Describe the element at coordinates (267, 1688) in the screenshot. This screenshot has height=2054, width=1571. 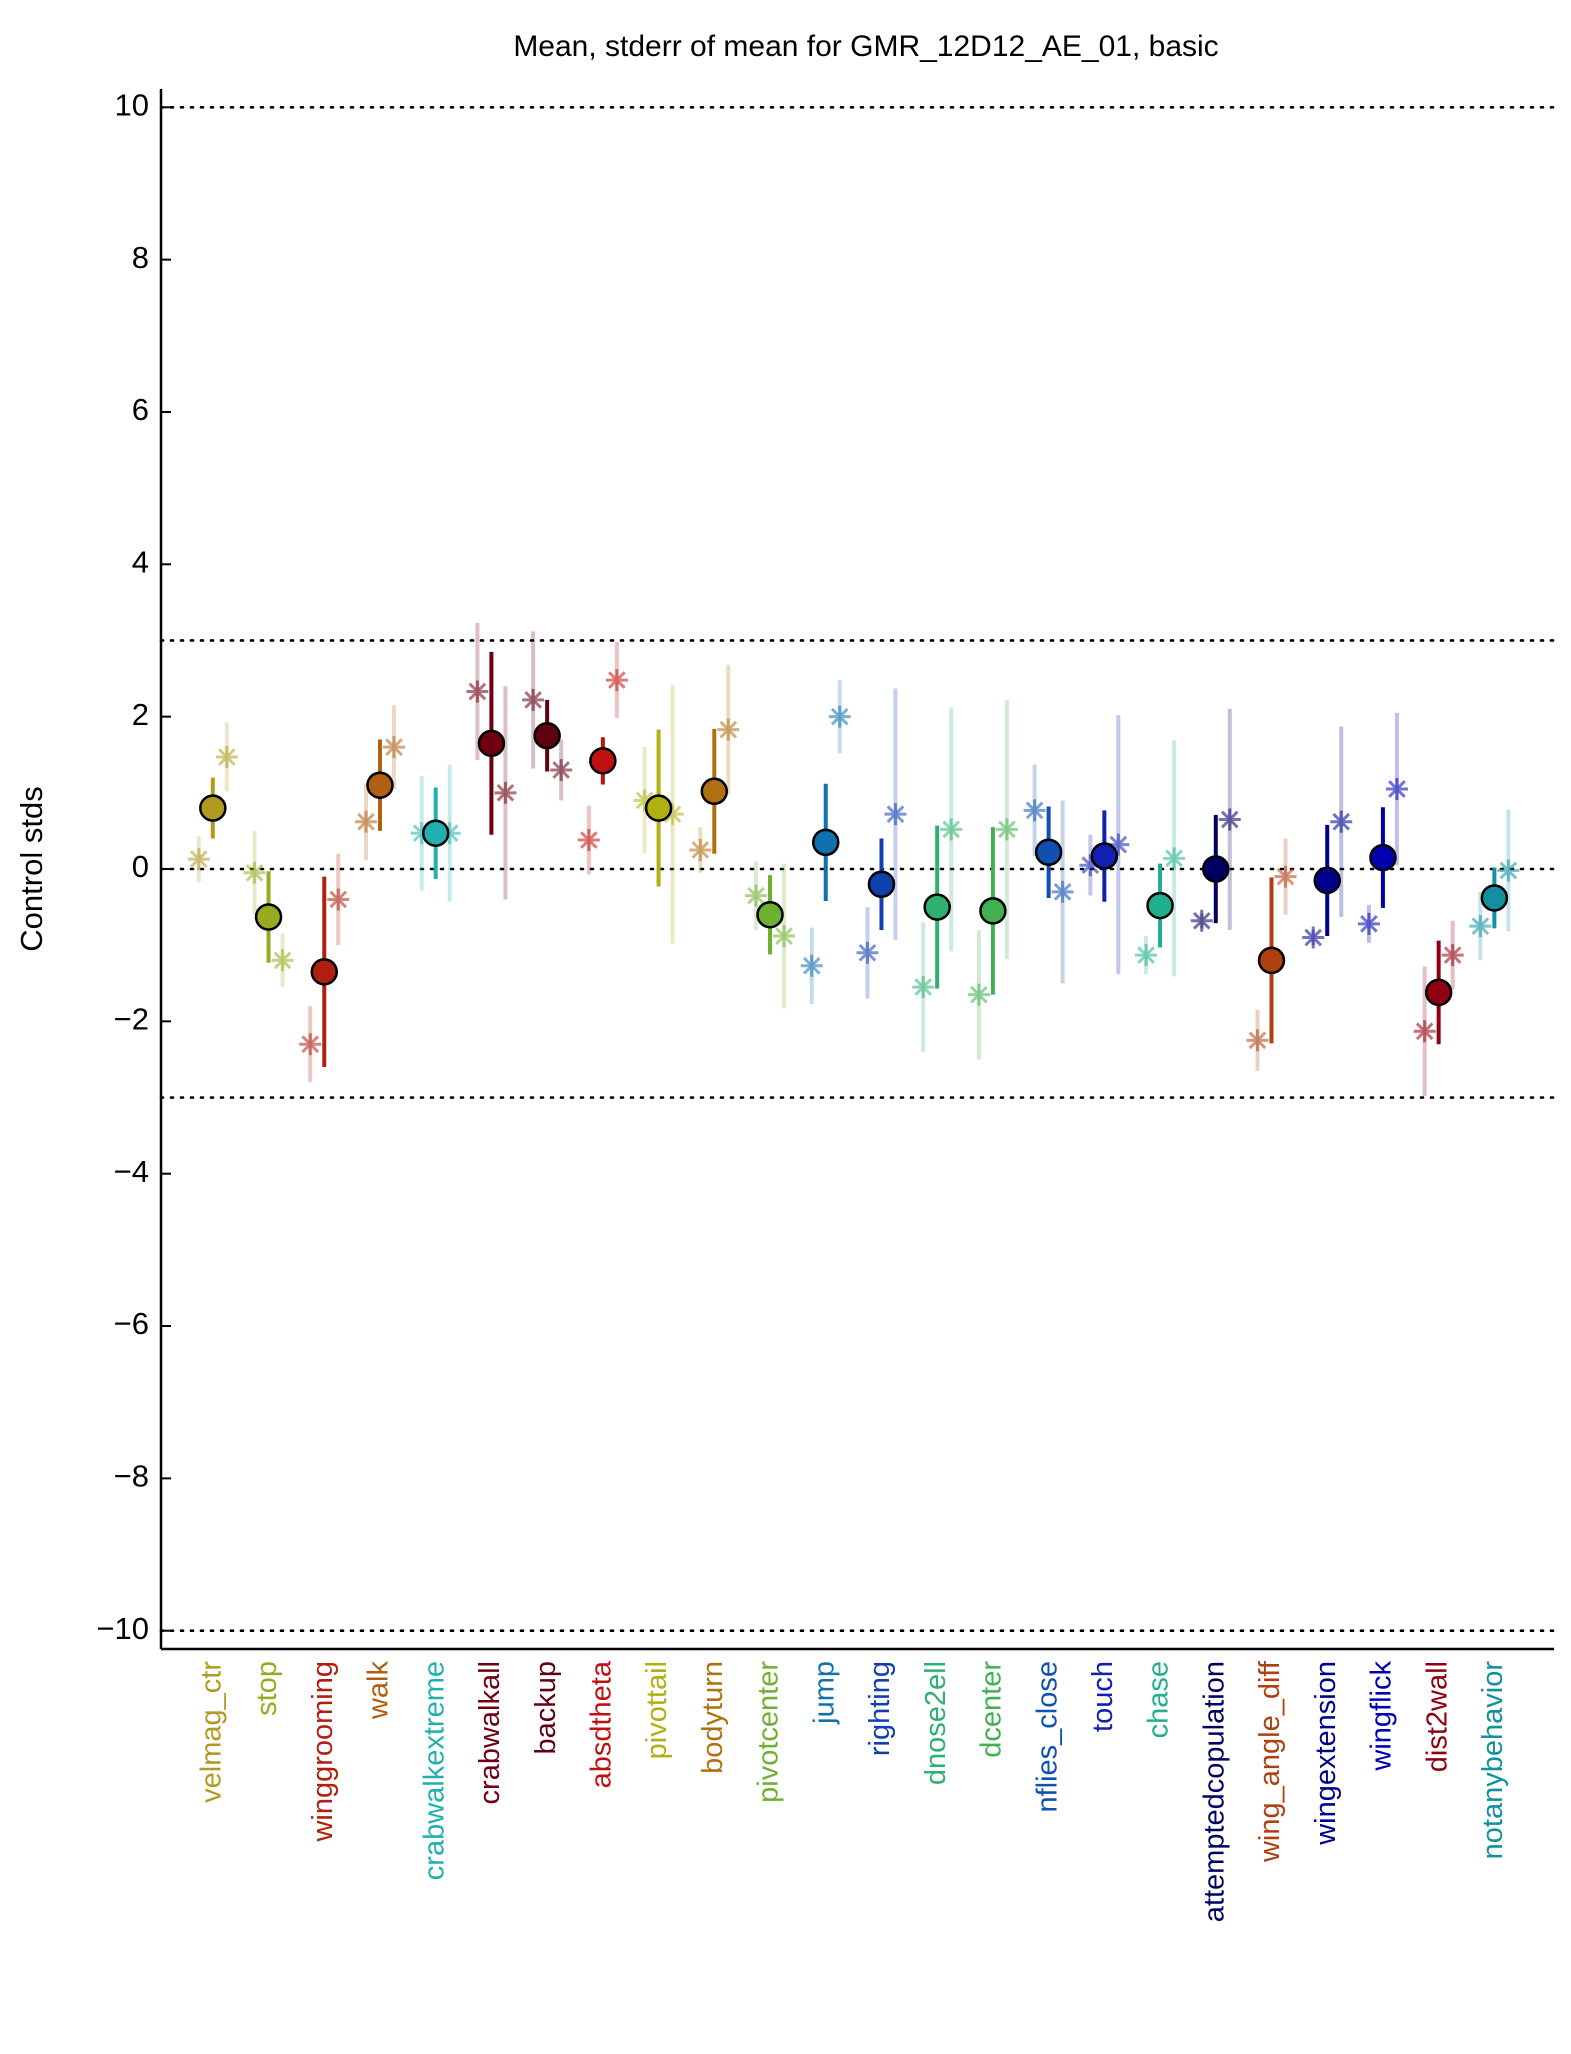
I see `x-tick-label: stop` at that location.